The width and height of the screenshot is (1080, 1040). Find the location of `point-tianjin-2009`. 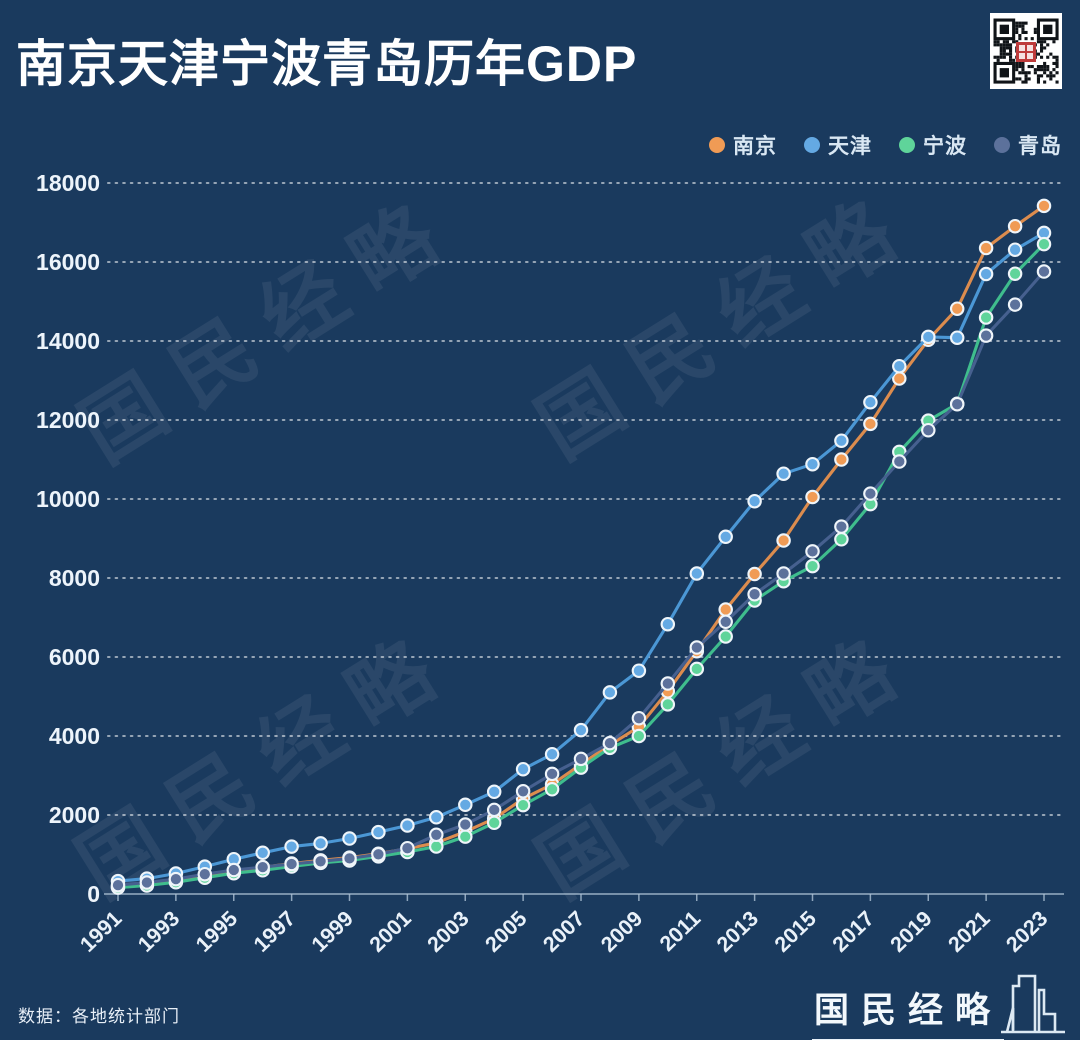

point-tianjin-2009 is located at coordinates (639, 670).